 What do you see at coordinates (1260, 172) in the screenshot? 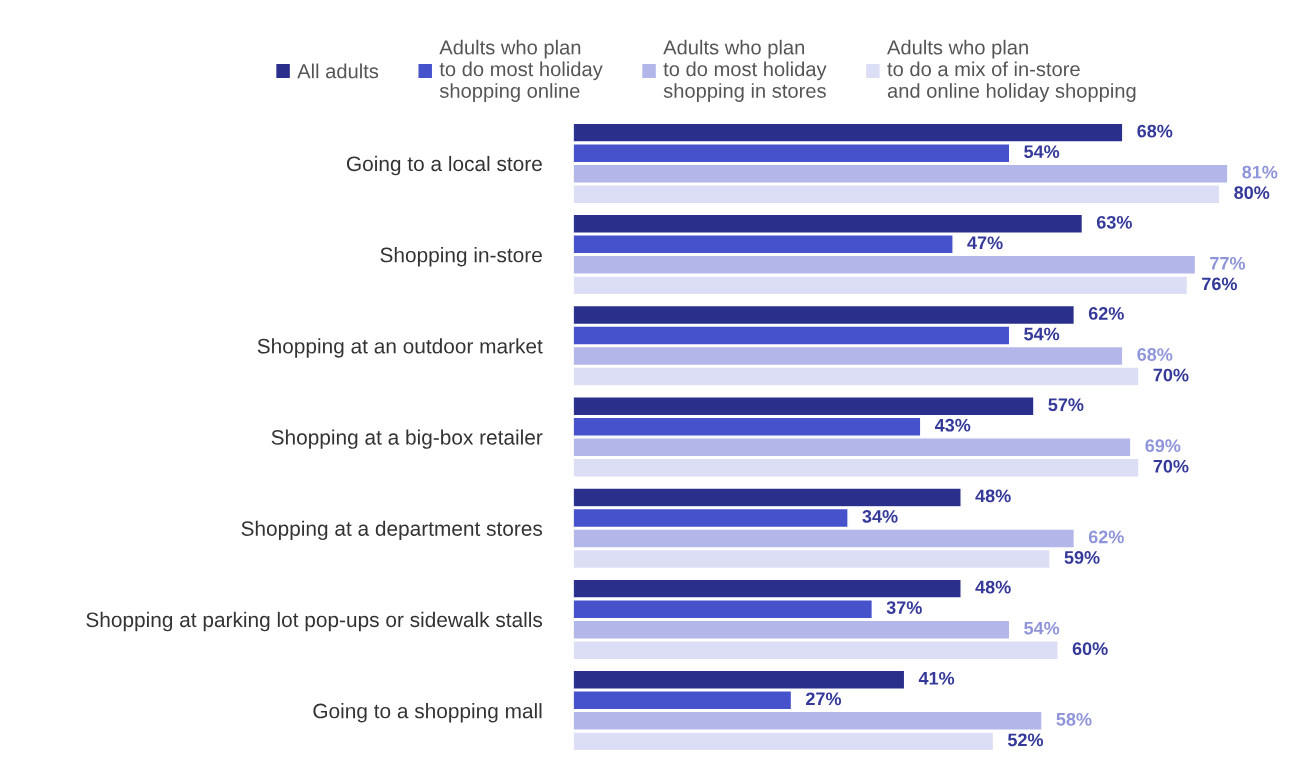
I see `data-label: 81%` at bounding box center [1260, 172].